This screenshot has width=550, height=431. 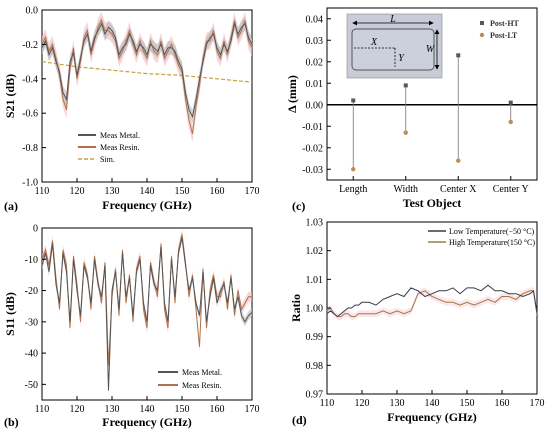 What do you see at coordinates (35, 229) in the screenshot?
I see `y-tick-label: 0` at bounding box center [35, 229].